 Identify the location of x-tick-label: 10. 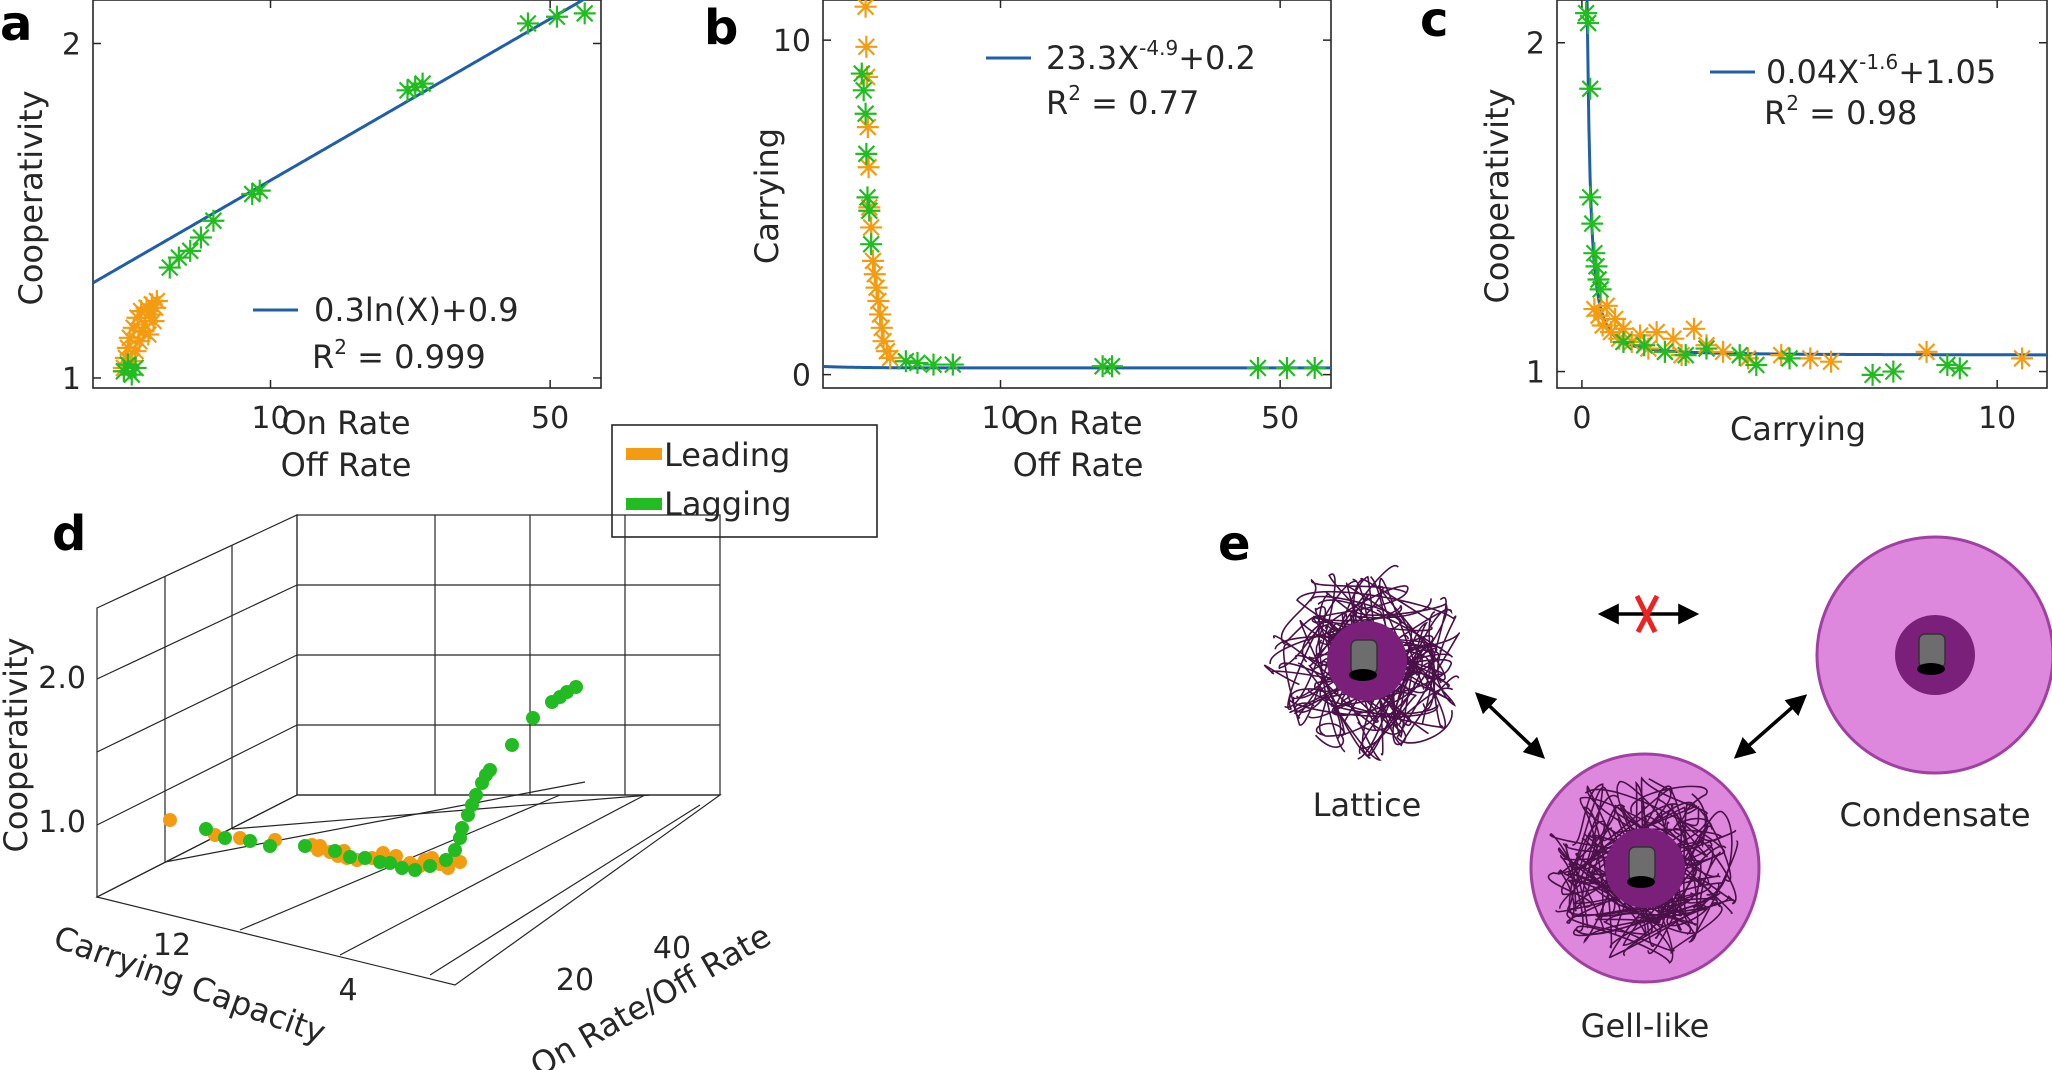
(1997, 418).